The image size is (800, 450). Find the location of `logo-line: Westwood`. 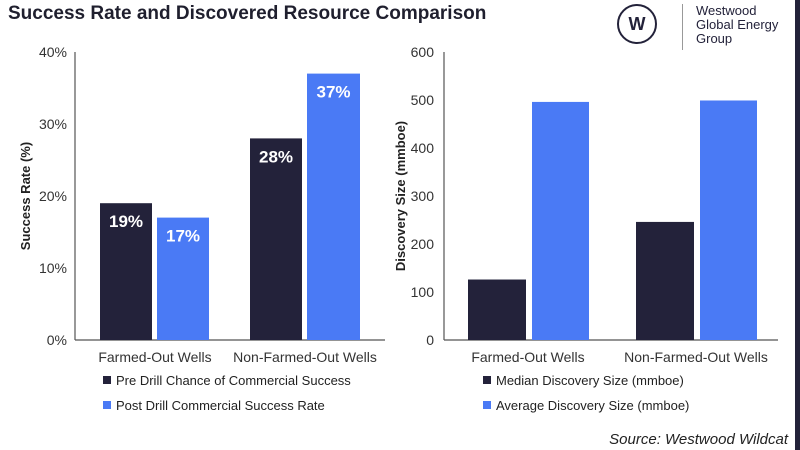

logo-line: Westwood is located at coordinates (726, 10).